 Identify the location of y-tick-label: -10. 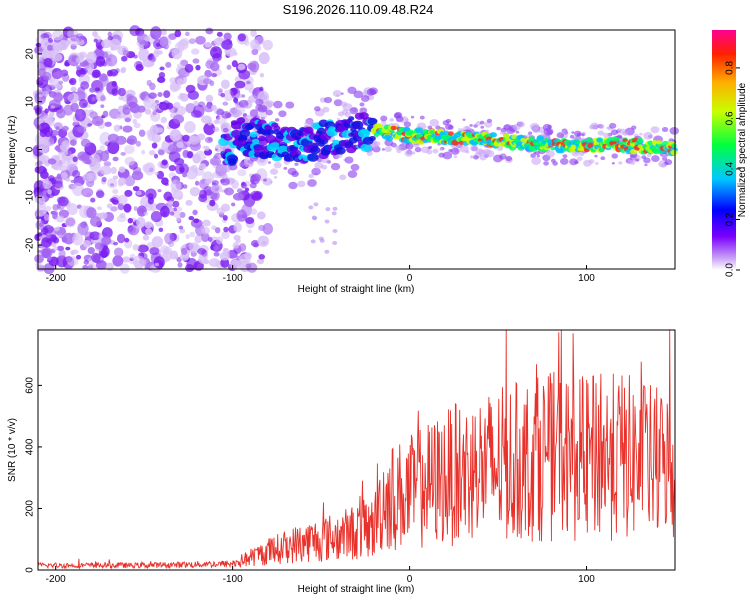
(30, 197).